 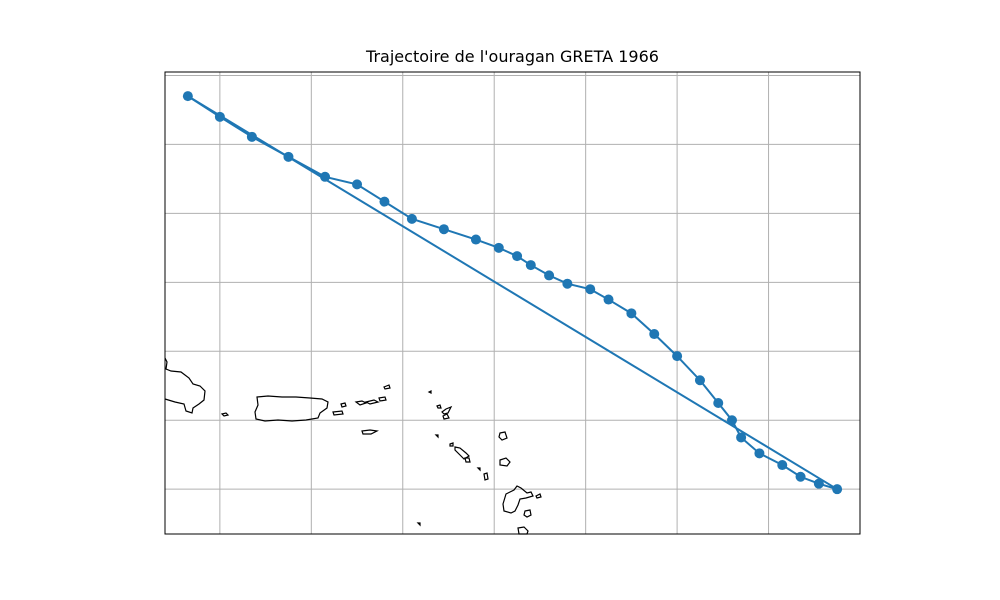 I want to click on coast-puerto-rico, so click(x=291, y=408).